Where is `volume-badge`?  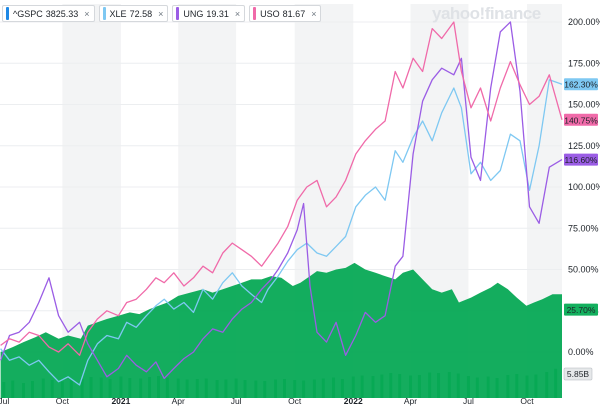 volume-badge is located at coordinates (578, 374).